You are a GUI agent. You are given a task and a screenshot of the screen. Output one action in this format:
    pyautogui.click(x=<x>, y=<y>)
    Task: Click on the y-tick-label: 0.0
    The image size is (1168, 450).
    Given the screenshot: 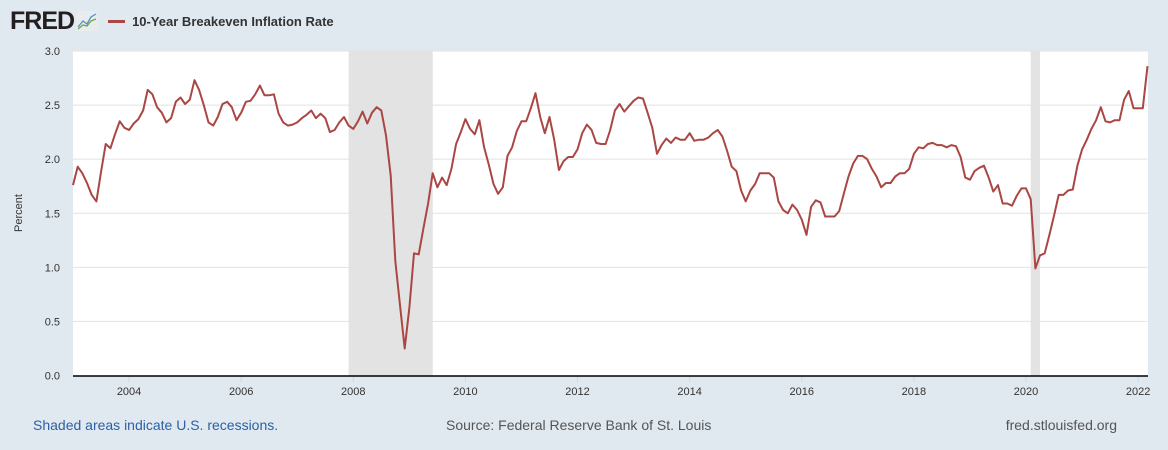 What is the action you would take?
    pyautogui.click(x=52, y=377)
    